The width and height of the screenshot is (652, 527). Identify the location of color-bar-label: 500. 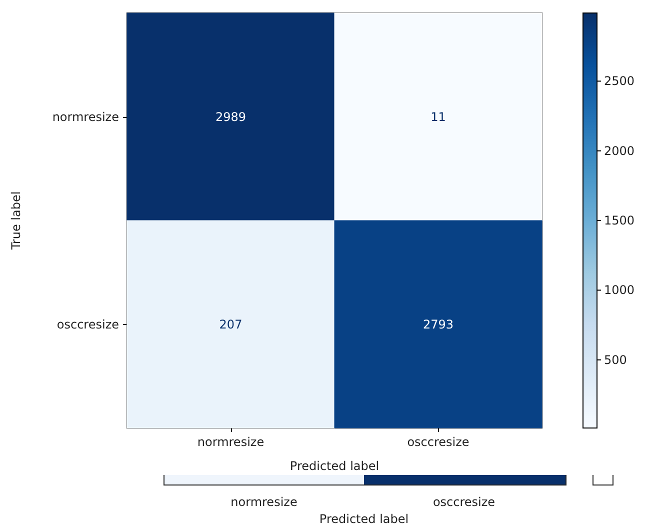
(615, 359).